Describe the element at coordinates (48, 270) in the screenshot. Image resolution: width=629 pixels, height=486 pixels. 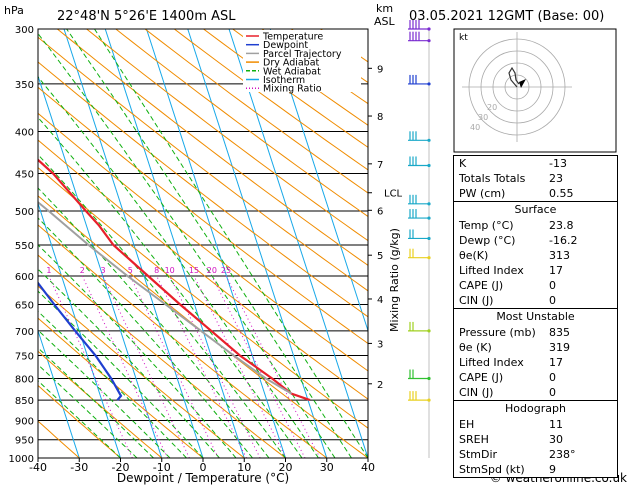
I see `mixing-ratio-label: 1` at that location.